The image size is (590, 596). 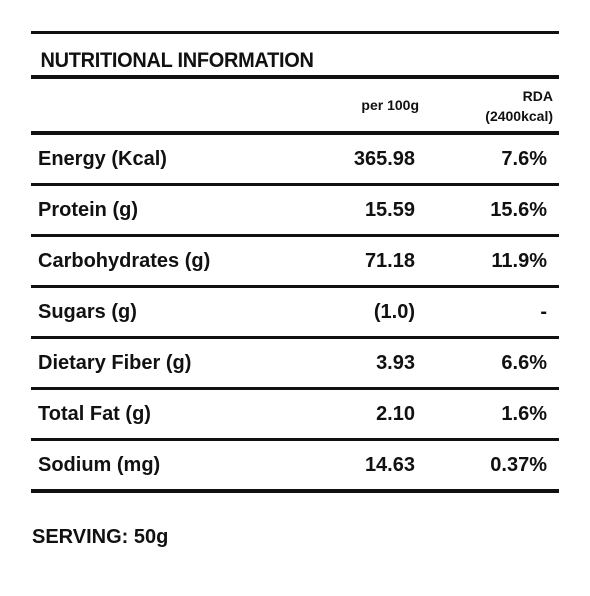 What do you see at coordinates (524, 414) in the screenshot?
I see `row-rda: 1.6%` at bounding box center [524, 414].